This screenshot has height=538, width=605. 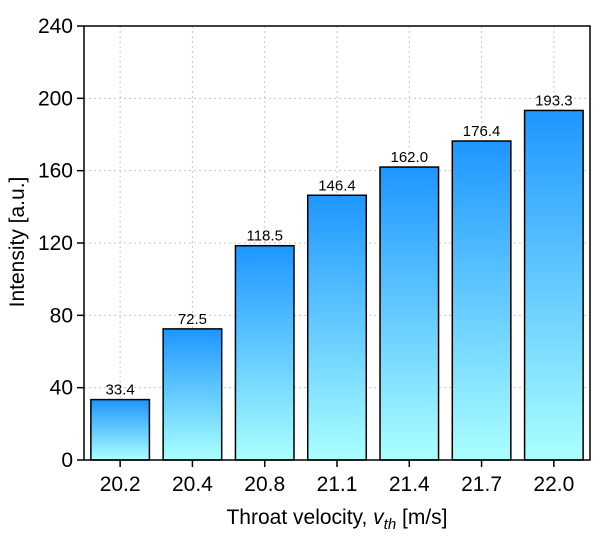 I want to click on x-axis-title-symbol: v, so click(x=379, y=517).